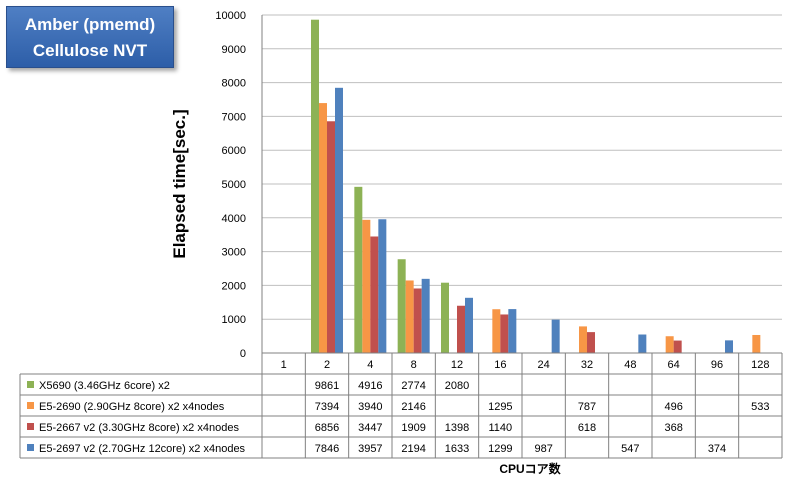 Image resolution: width=792 pixels, height=486 pixels. I want to click on y-tick-label: 2000, so click(234, 286).